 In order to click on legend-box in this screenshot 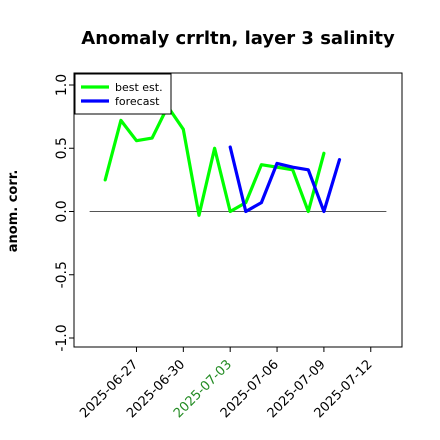, I will do `click(123, 94)`.